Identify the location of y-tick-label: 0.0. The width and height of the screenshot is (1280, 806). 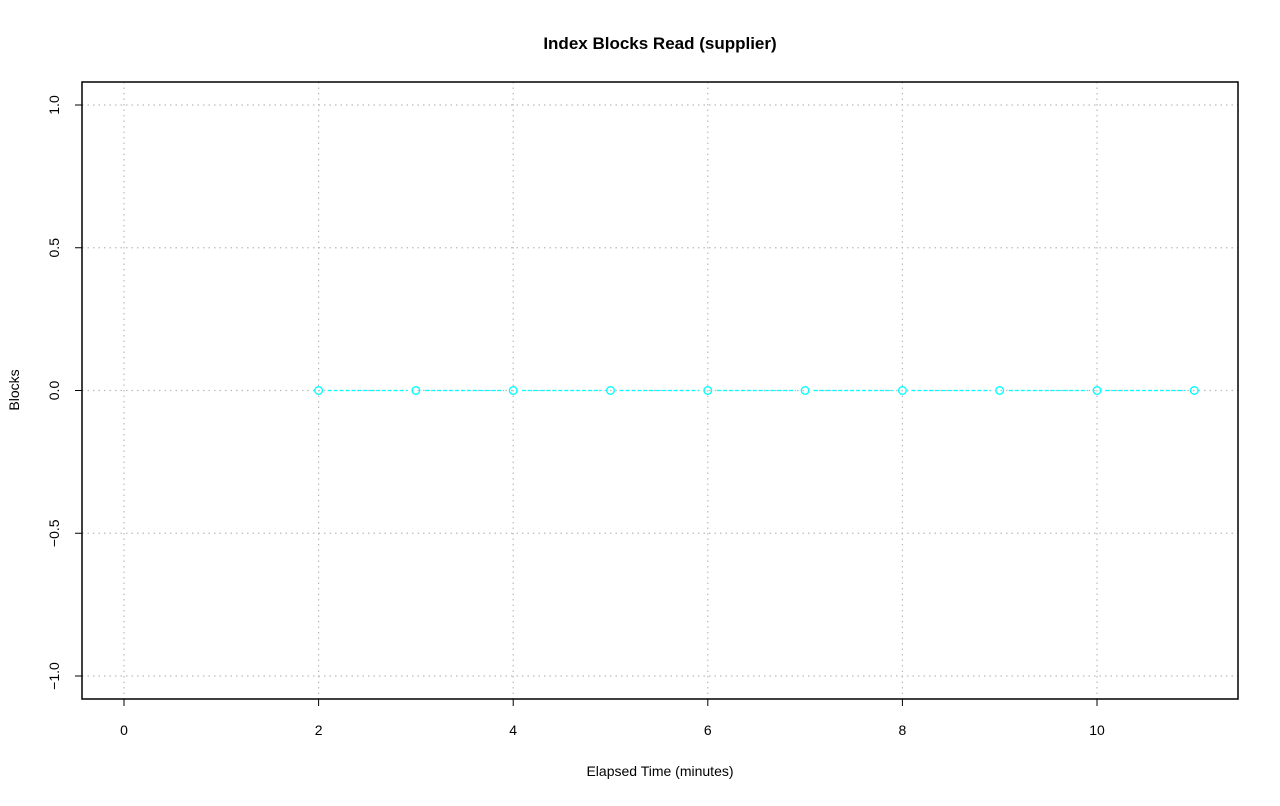
(54, 391).